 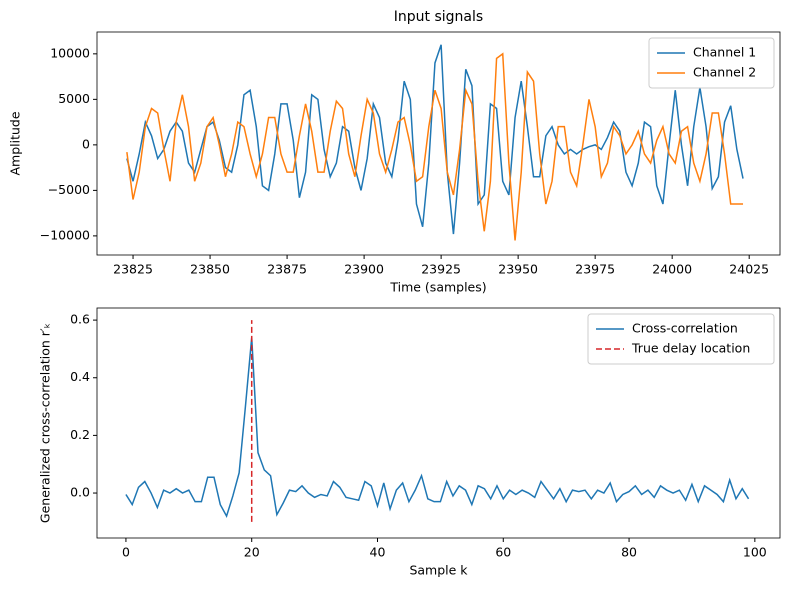 I want to click on y-axis-label: Amplitude, so click(x=15, y=143).